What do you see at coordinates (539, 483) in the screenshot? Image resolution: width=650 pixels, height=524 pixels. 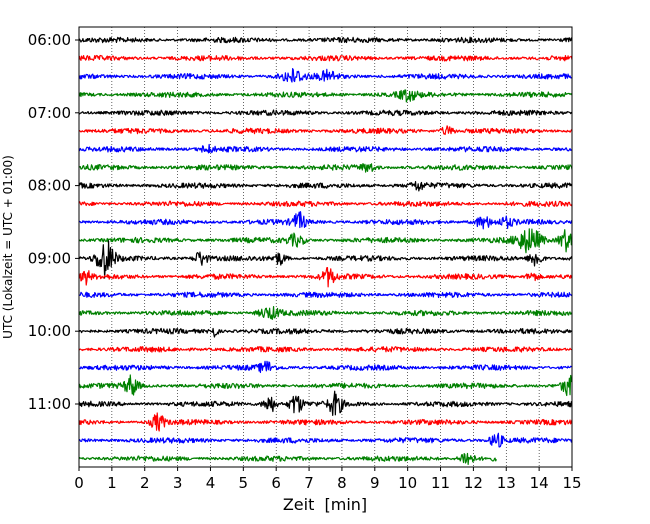 I see `x-tick-label: 14` at bounding box center [539, 483].